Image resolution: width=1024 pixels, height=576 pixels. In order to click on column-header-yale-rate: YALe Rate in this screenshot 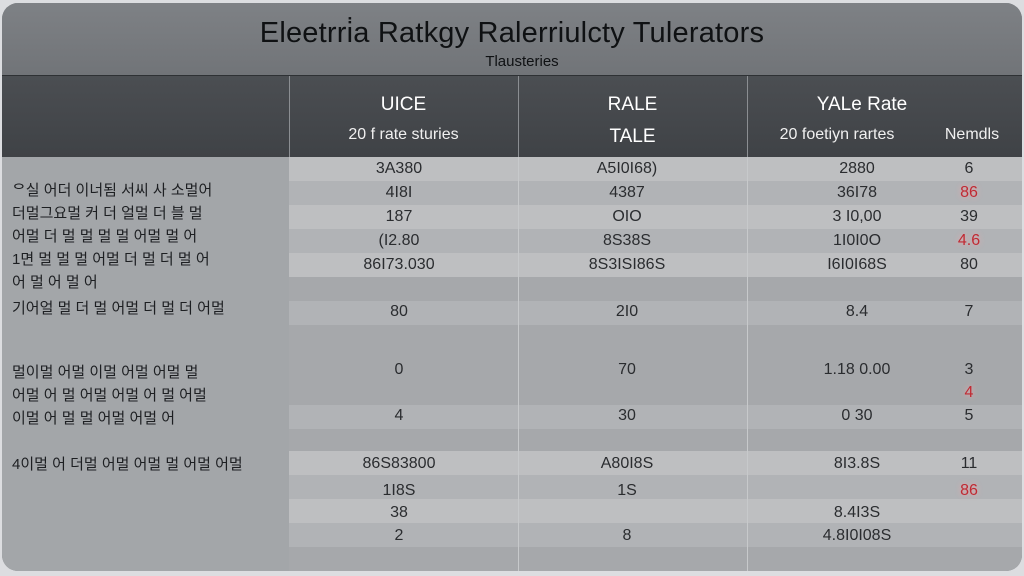, I will do `click(862, 104)`.